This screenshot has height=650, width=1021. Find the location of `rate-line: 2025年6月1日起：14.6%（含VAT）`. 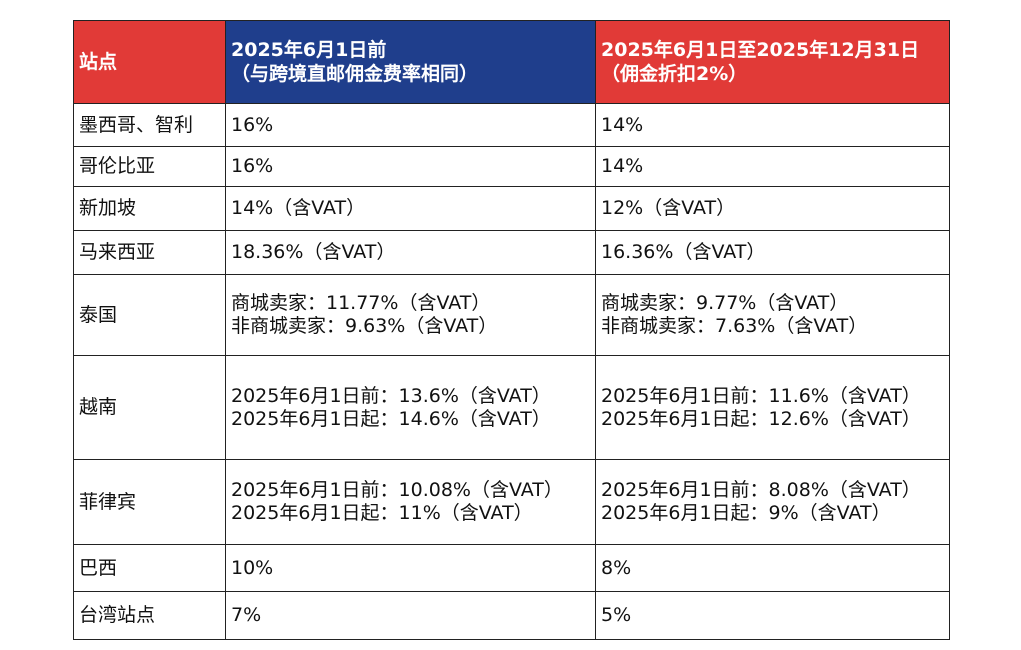

rate-line: 2025年6月1日起：14.6%（含VAT） is located at coordinates (391, 418).